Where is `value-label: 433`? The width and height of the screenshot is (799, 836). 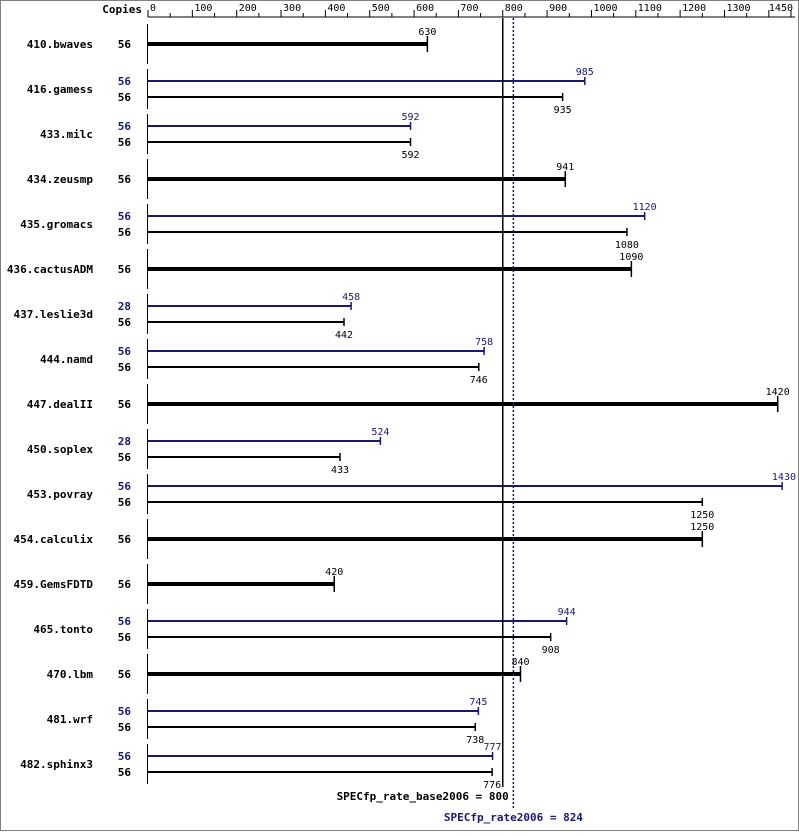 value-label: 433 is located at coordinates (340, 470).